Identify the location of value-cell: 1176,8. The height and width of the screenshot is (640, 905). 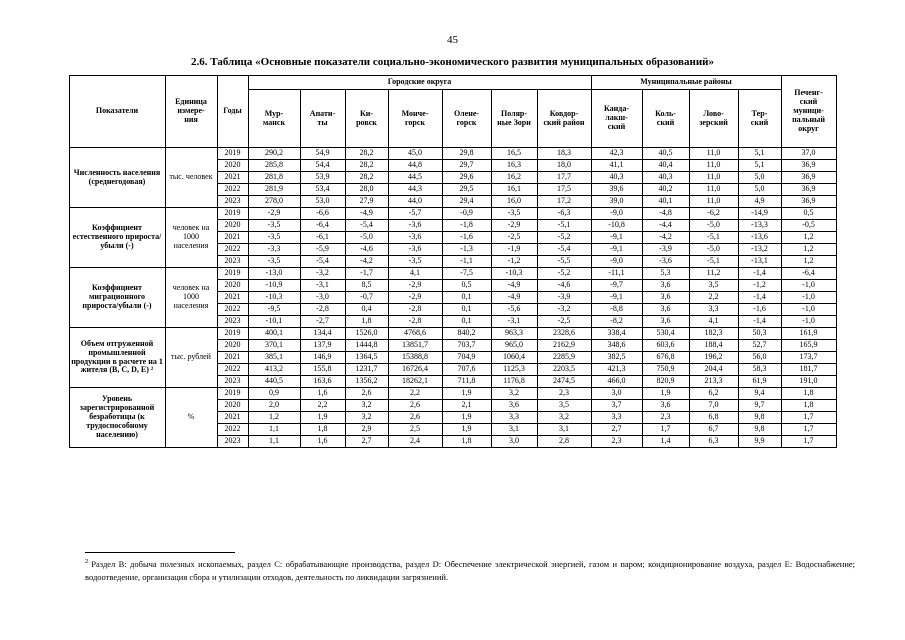
(514, 381).